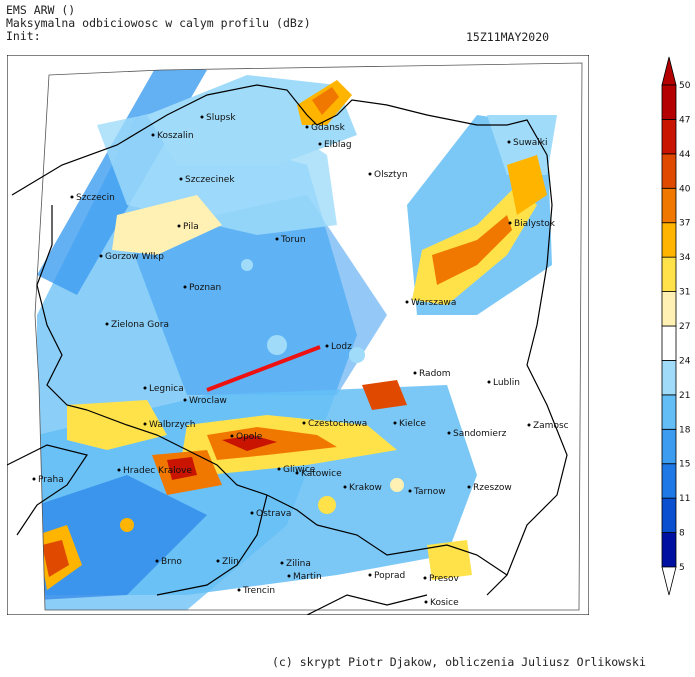 This screenshot has width=695, height=677. I want to click on city-label: Zilina, so click(298, 564).